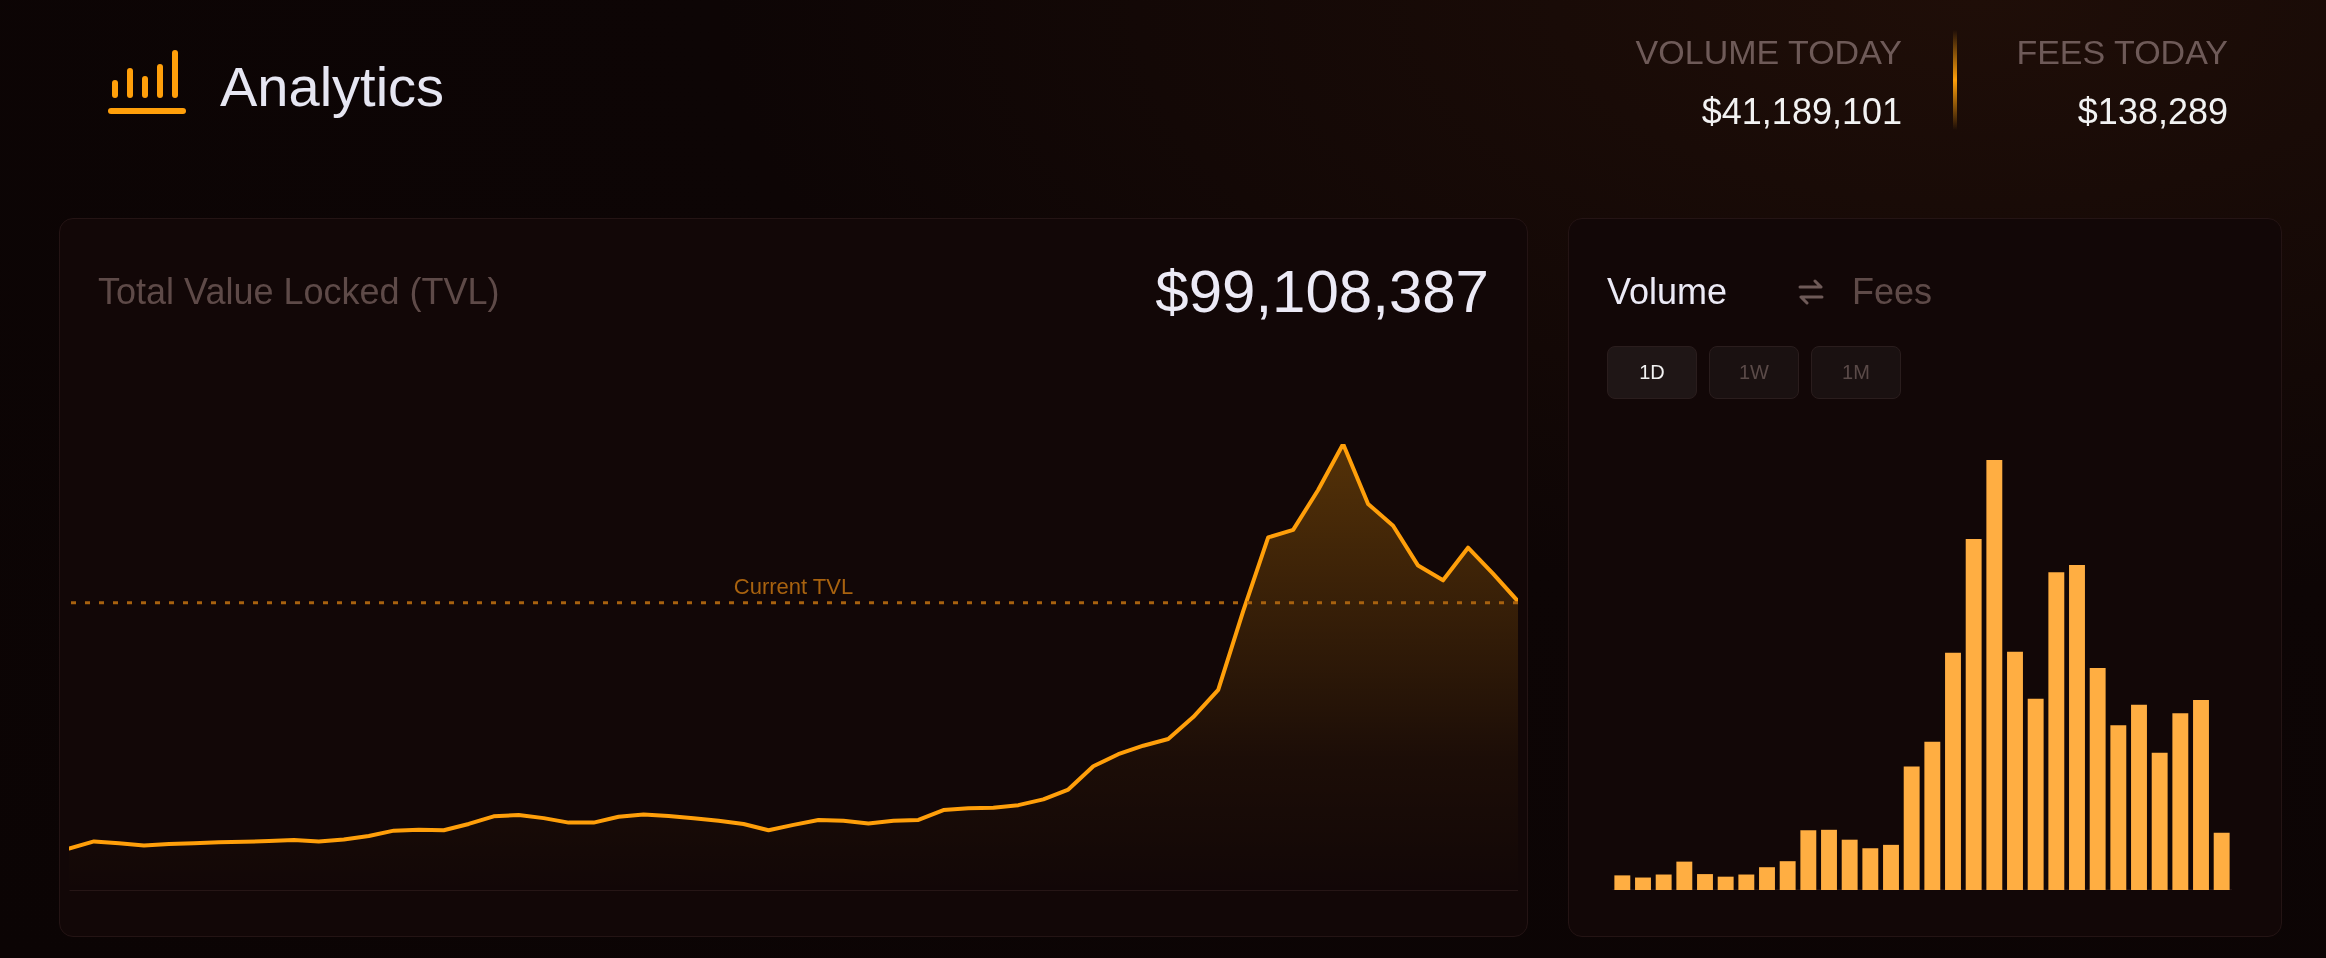 The height and width of the screenshot is (958, 2326). What do you see at coordinates (332, 86) in the screenshot?
I see `text: Analytics` at bounding box center [332, 86].